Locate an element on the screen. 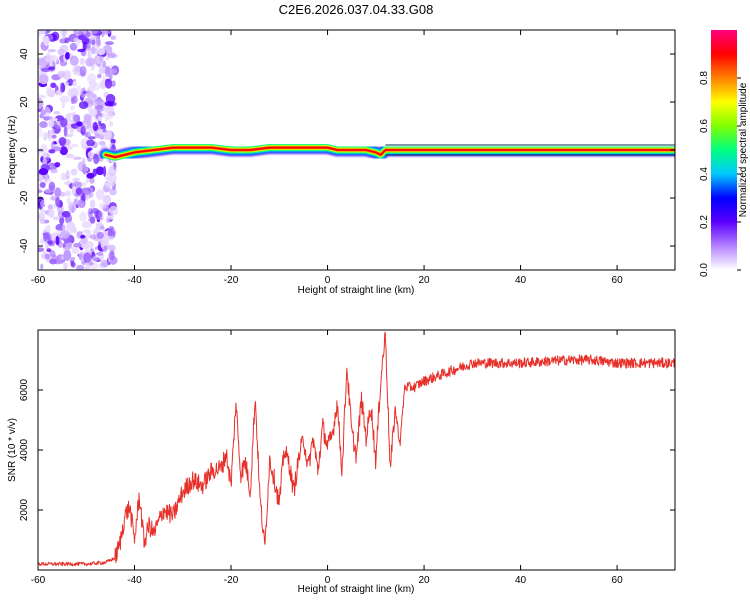 The image size is (750, 600). spectrogram-y-tick-label: 40 is located at coordinates (24, 54).